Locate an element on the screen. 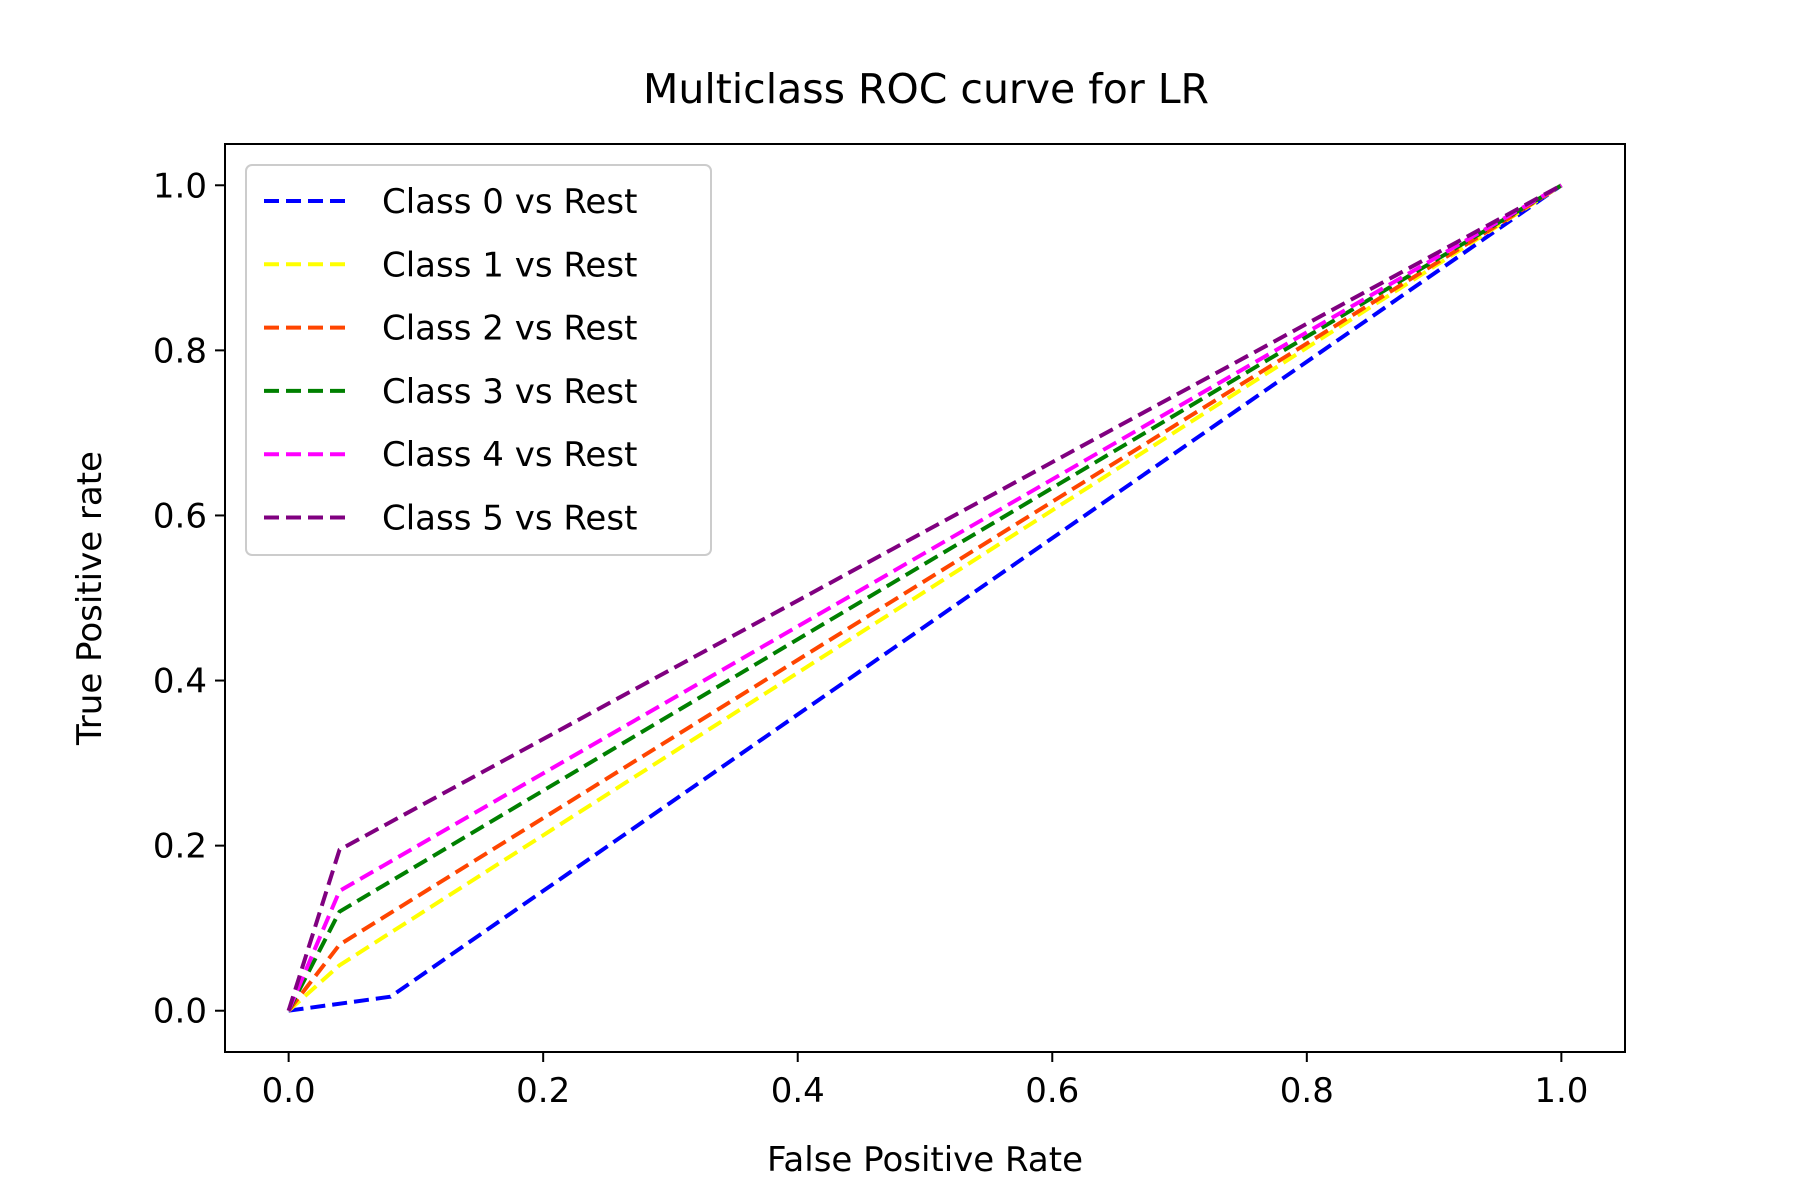  x-tick-label: 0.0 is located at coordinates (289, 1091).